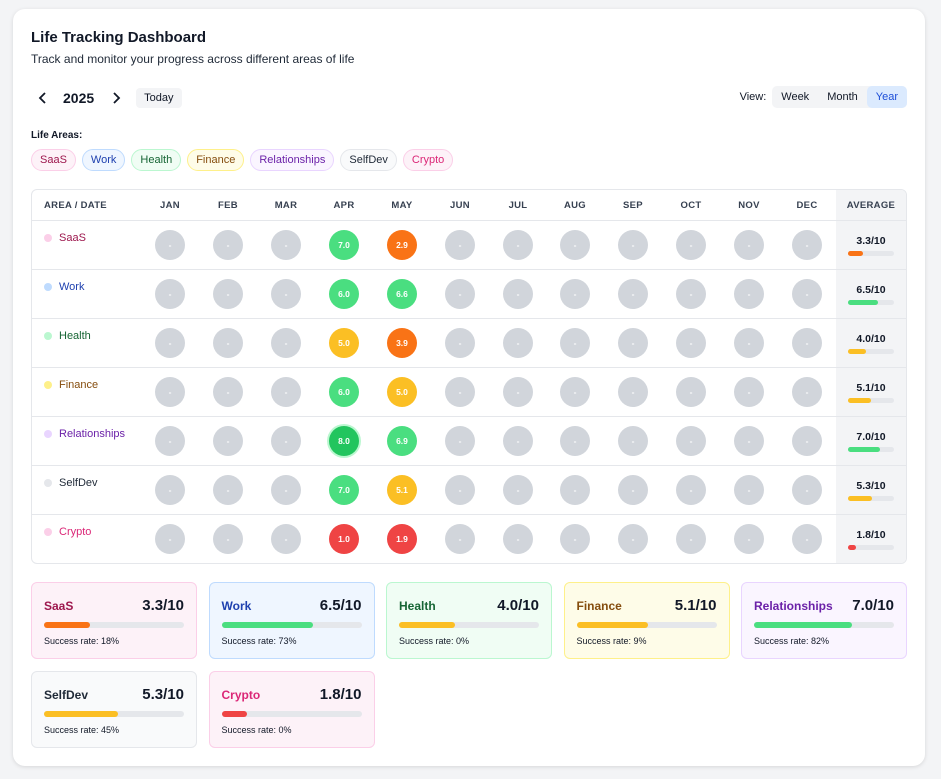 The height and width of the screenshot is (779, 941). I want to click on score-cell-selfdev-may: 5.1, so click(402, 490).